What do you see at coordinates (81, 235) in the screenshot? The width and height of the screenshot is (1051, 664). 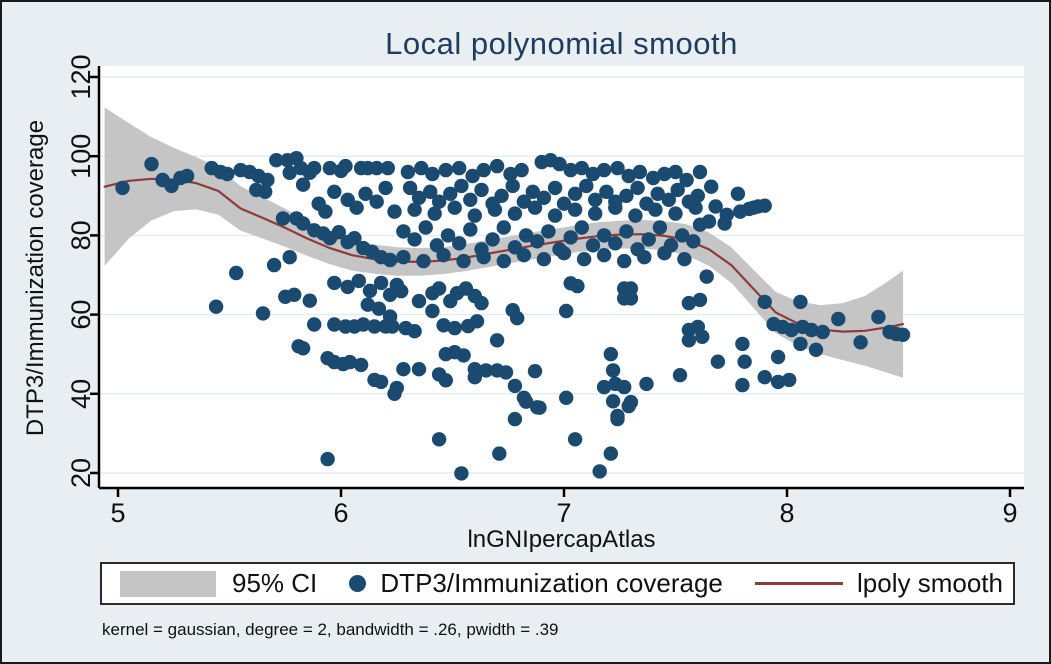 I see `y-tick-label-80: 80` at bounding box center [81, 235].